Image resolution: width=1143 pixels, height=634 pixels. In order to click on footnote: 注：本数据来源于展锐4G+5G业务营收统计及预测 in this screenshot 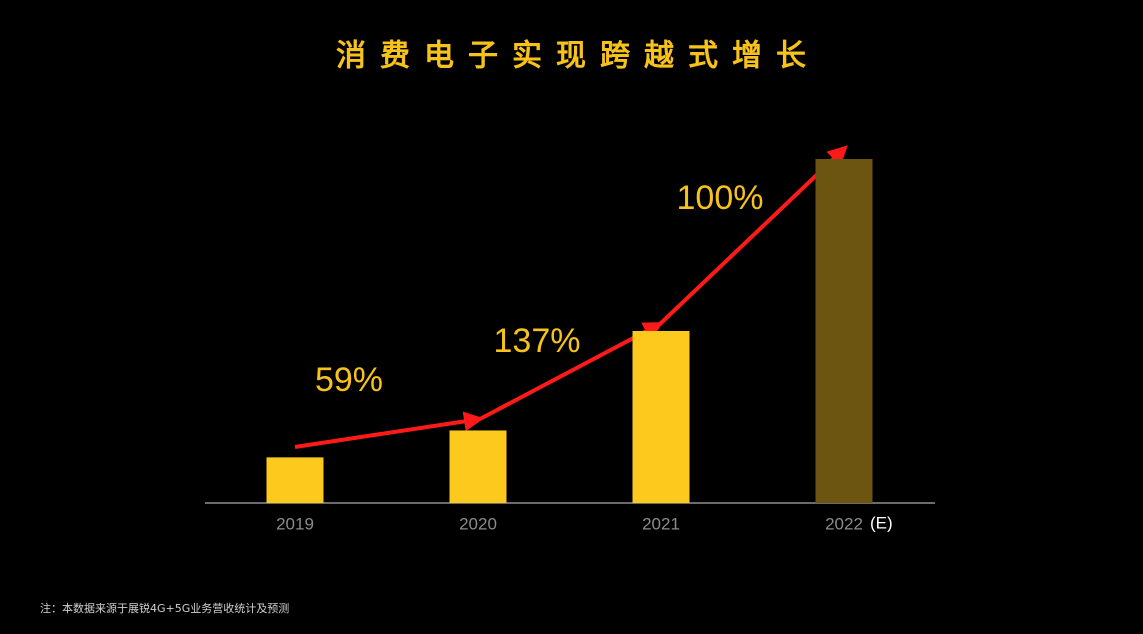, I will do `click(164, 608)`.